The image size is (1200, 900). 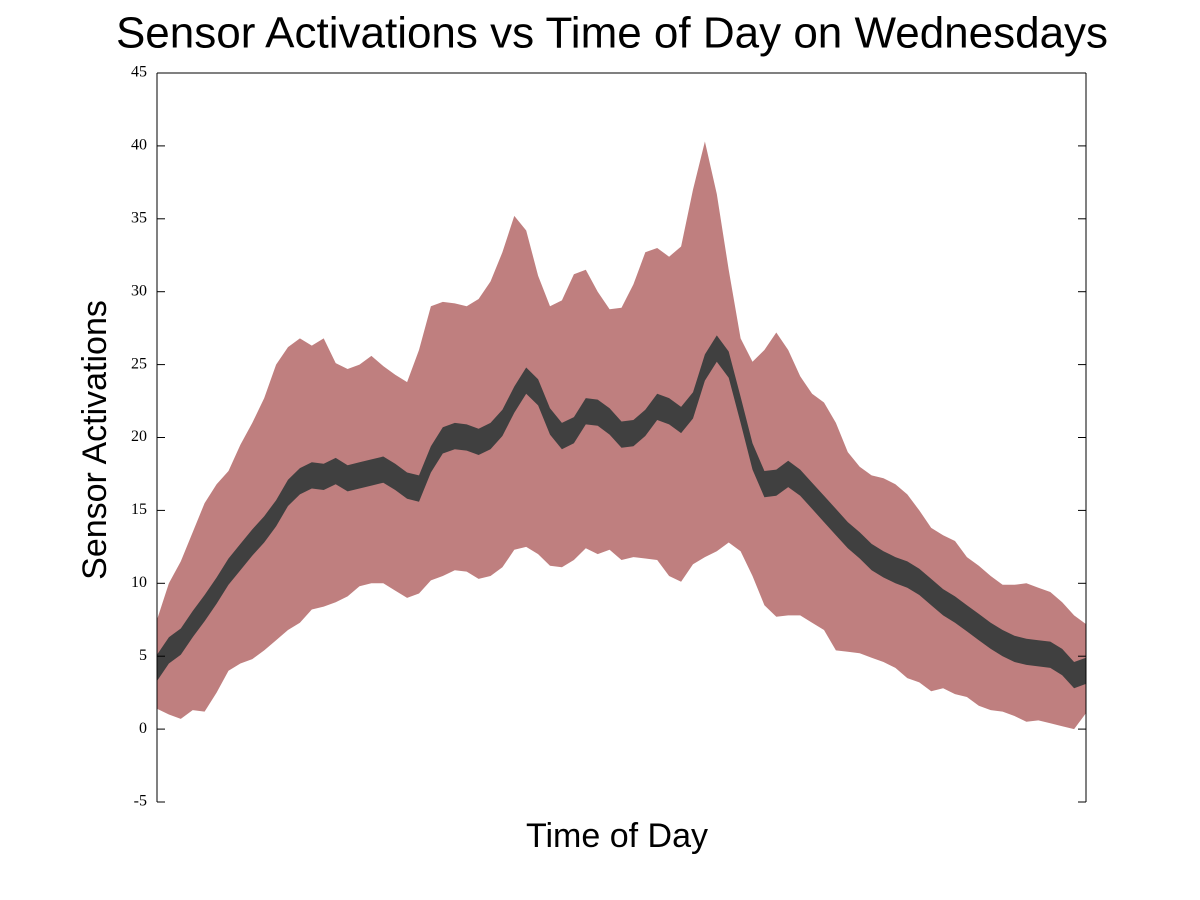 I want to click on y-tick-label: 40, so click(x=139, y=145).